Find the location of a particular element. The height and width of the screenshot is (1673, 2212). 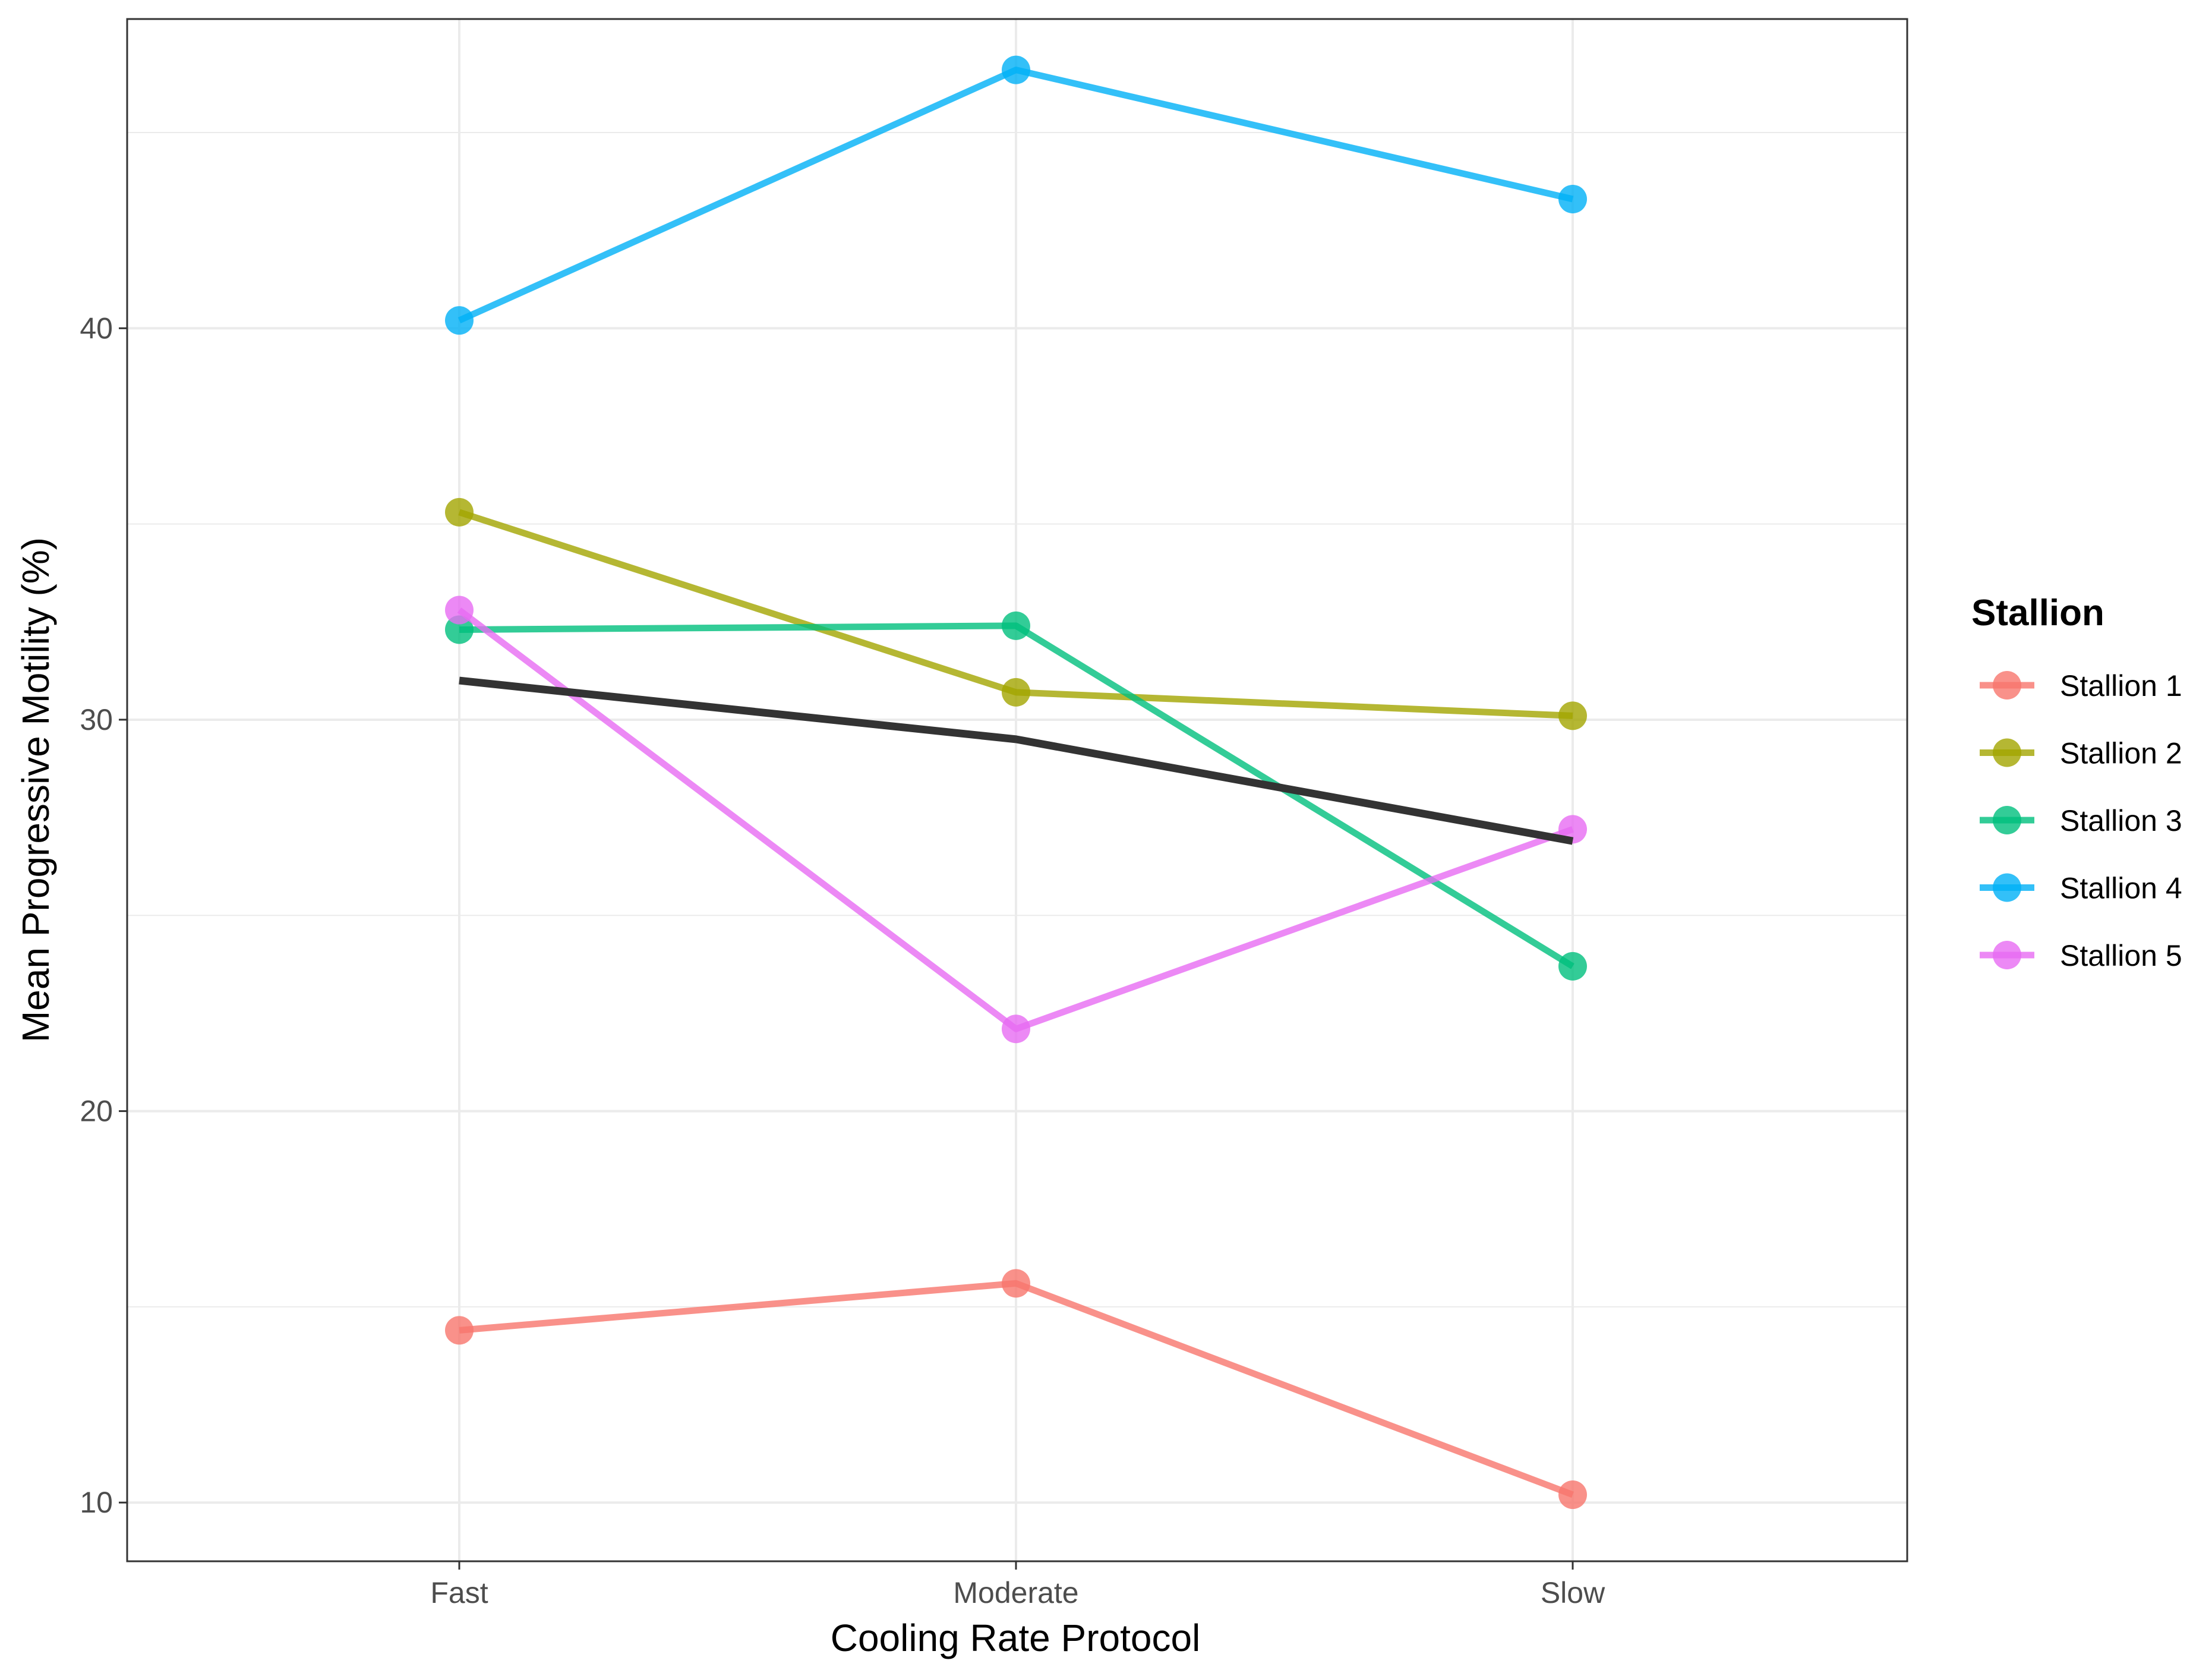

data-point-stallion-3-fast is located at coordinates (459, 629).